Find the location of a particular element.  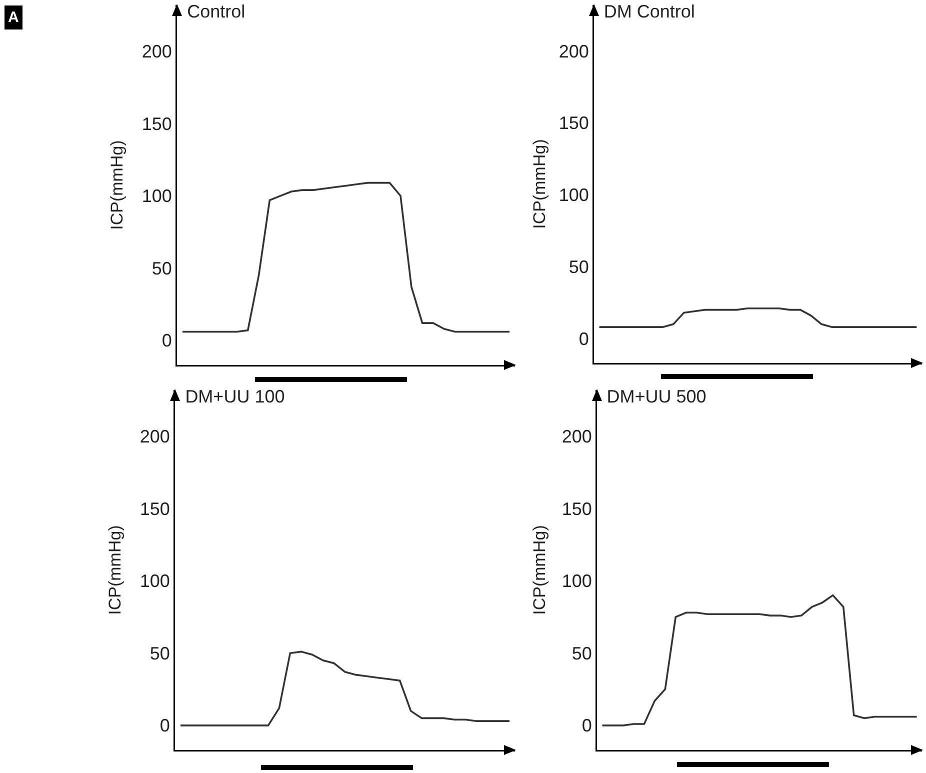

chart-title: DM+UU 100 is located at coordinates (235, 396).